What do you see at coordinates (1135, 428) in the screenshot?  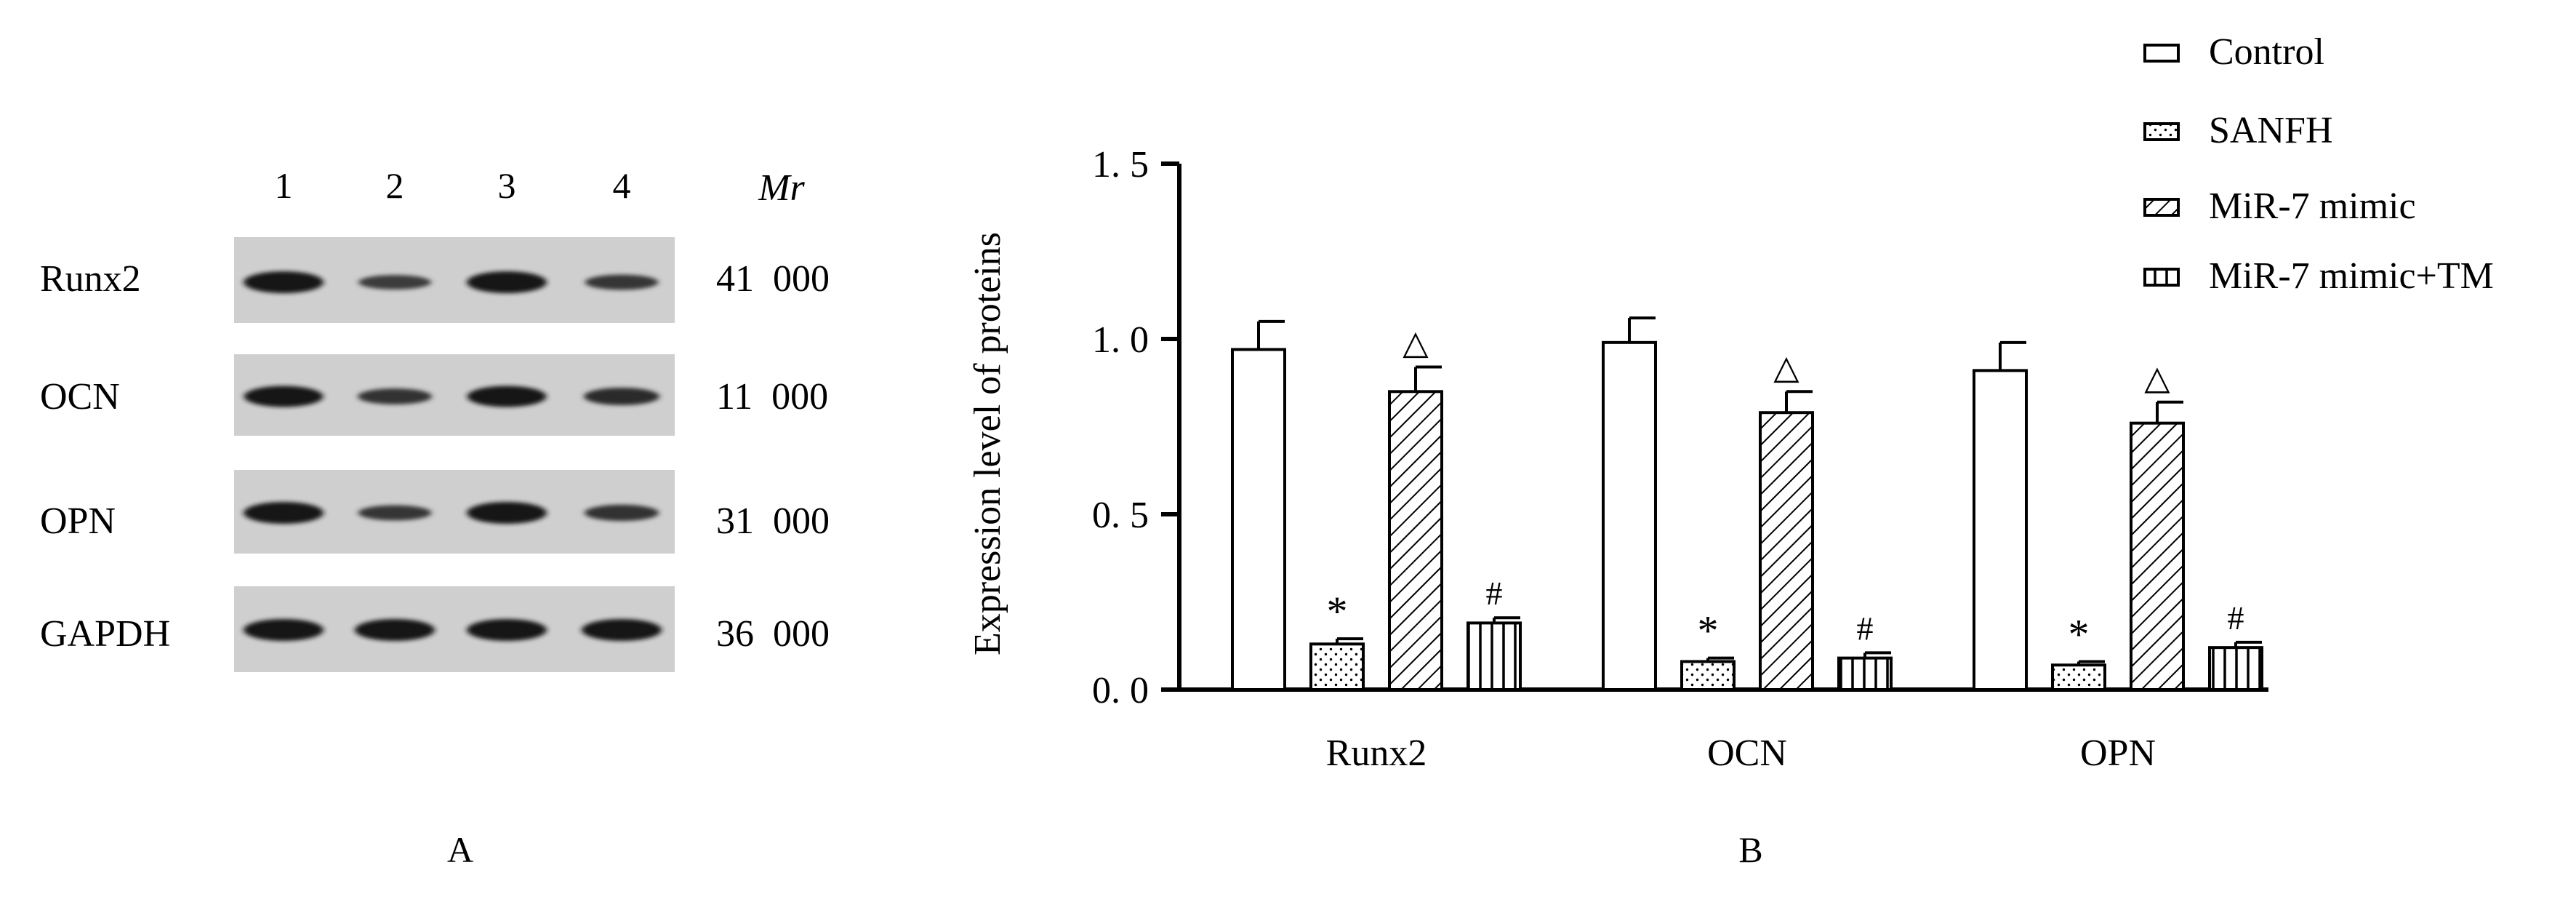 I see `y-axis-ticks: 0. 0 0. 5 1. 0 1. 5` at bounding box center [1135, 428].